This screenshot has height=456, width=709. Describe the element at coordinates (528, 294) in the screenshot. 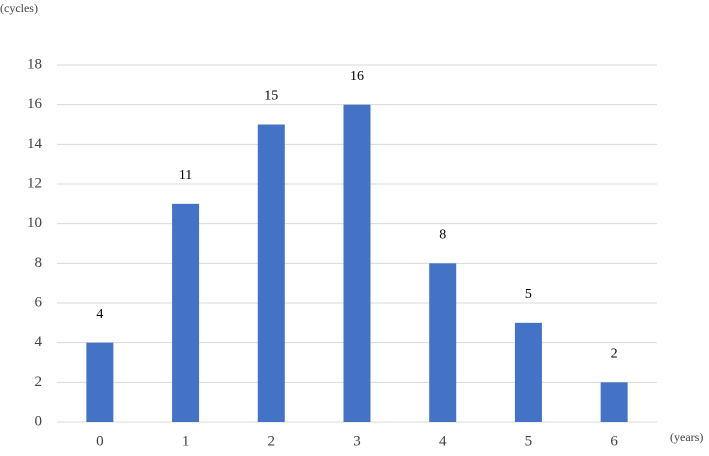

I see `data-label: 5` at that location.